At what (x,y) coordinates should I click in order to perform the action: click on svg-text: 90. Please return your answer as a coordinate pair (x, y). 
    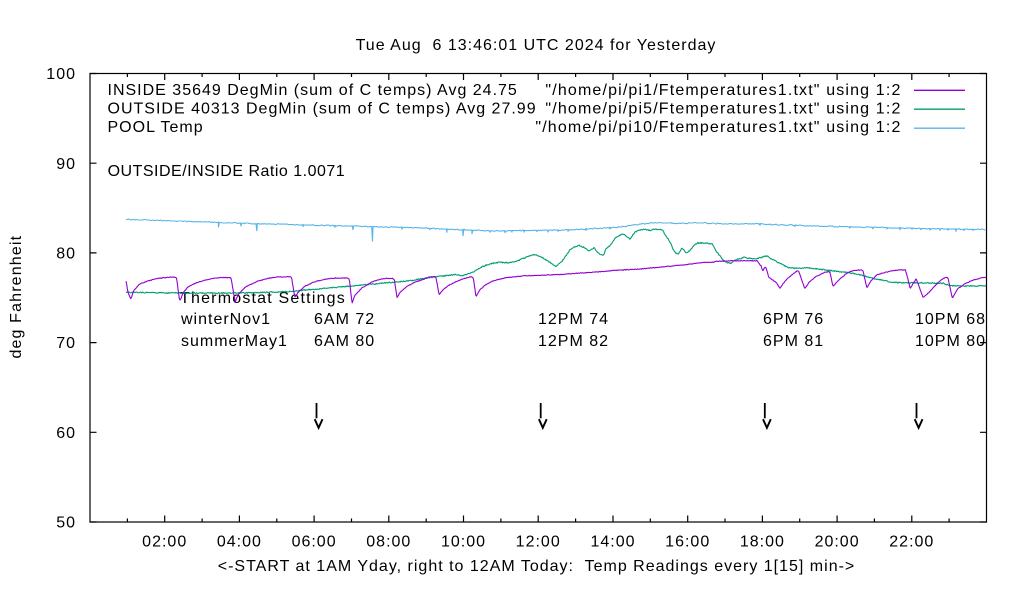
    Looking at the image, I should click on (66, 164).